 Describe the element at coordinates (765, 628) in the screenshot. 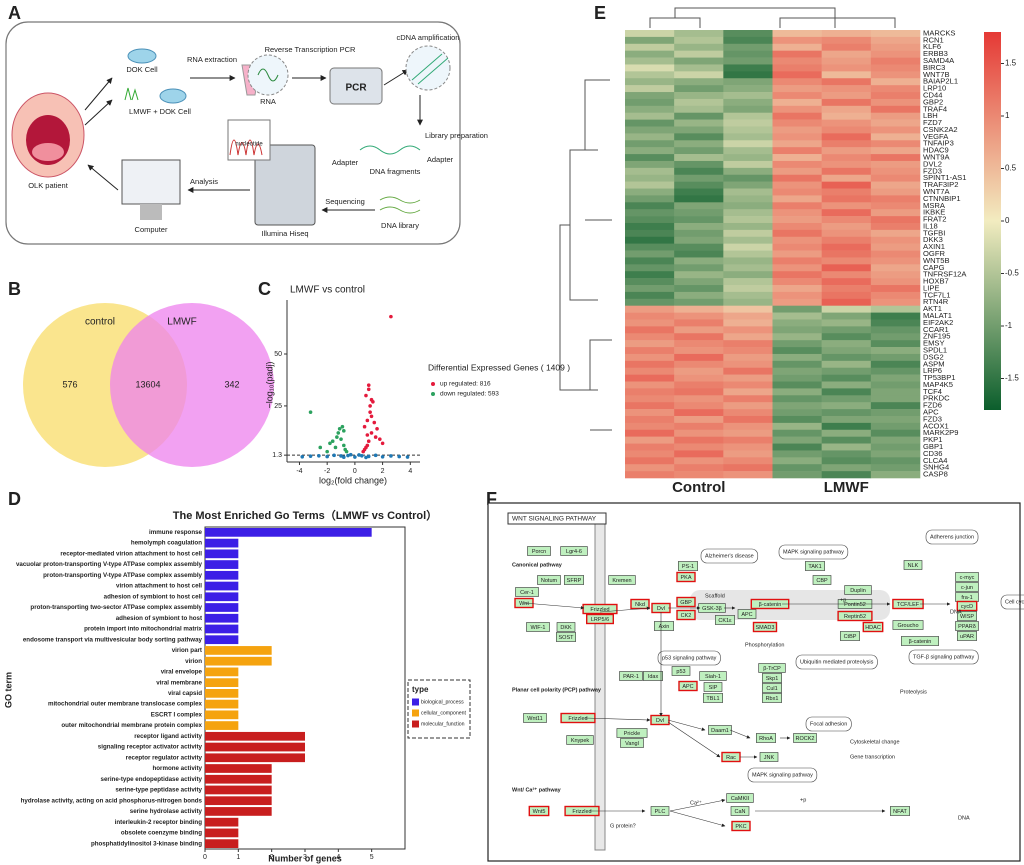

I see `pathway-node-label: SMAD3` at that location.